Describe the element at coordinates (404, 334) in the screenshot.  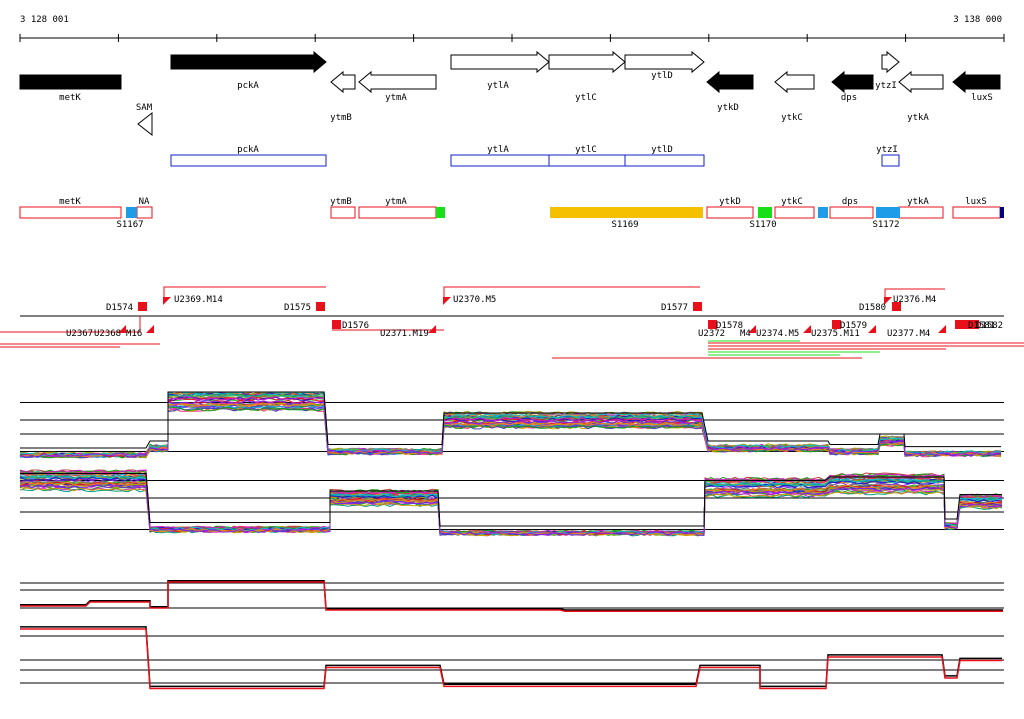
I see `promoter-label: U2371.M19` at that location.